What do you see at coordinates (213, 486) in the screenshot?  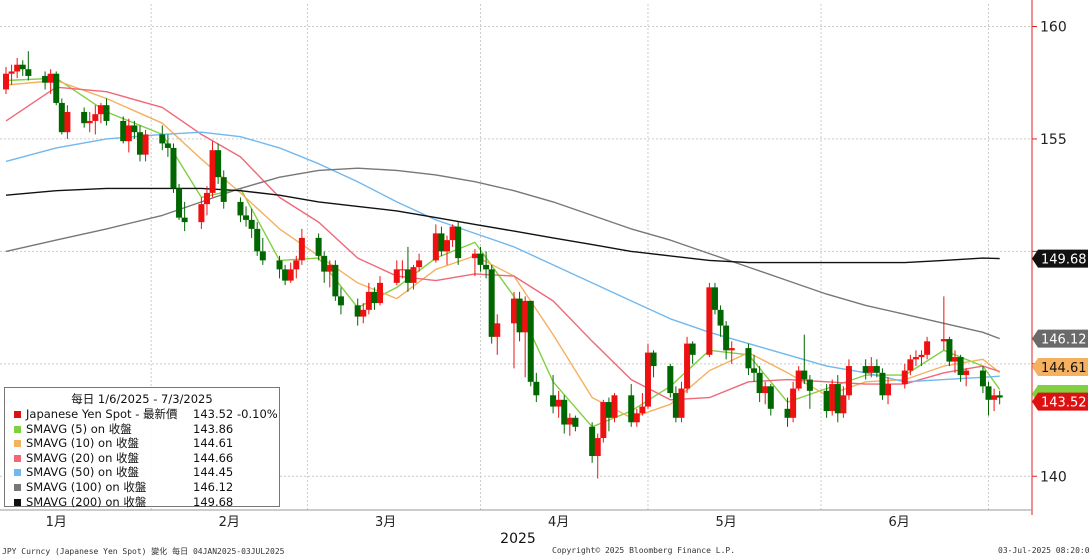 I see `legend-series-value: 146.12` at bounding box center [213, 486].